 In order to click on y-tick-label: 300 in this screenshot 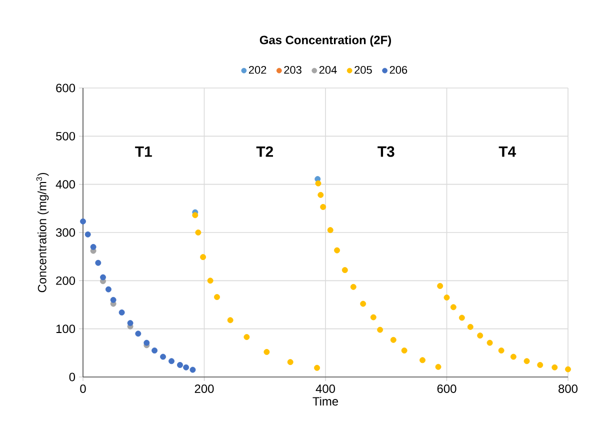, I will do `click(66, 232)`.